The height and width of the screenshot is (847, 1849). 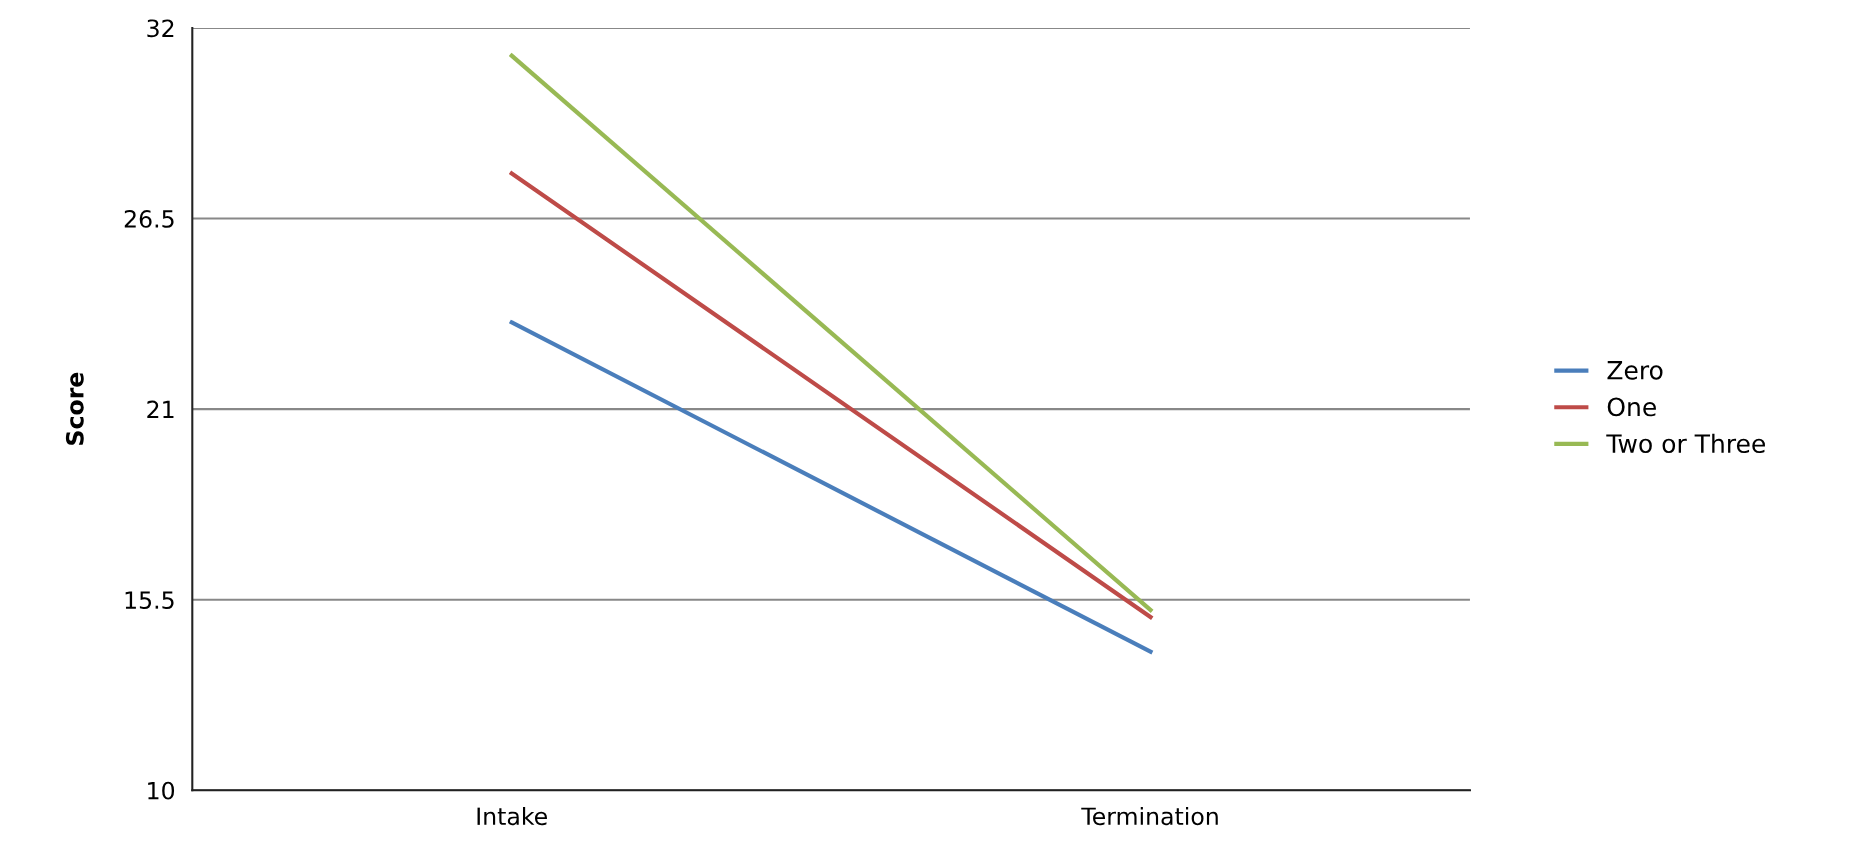 What do you see at coordinates (1149, 816) in the screenshot?
I see `x-tick-label: Termination` at bounding box center [1149, 816].